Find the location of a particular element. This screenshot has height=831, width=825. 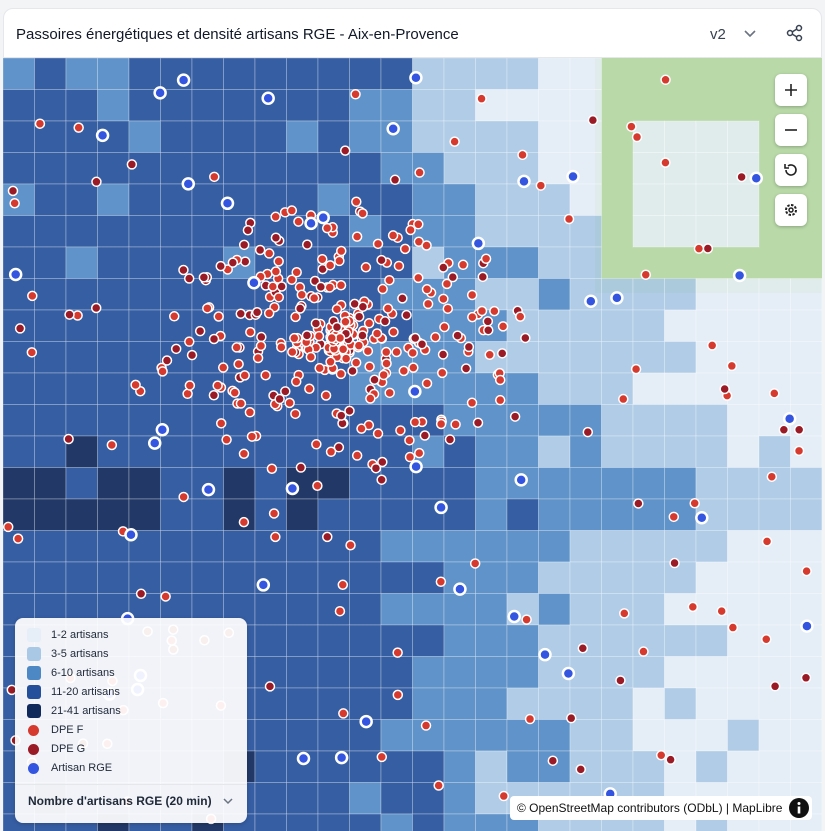

zoom-in is located at coordinates (791, 90).